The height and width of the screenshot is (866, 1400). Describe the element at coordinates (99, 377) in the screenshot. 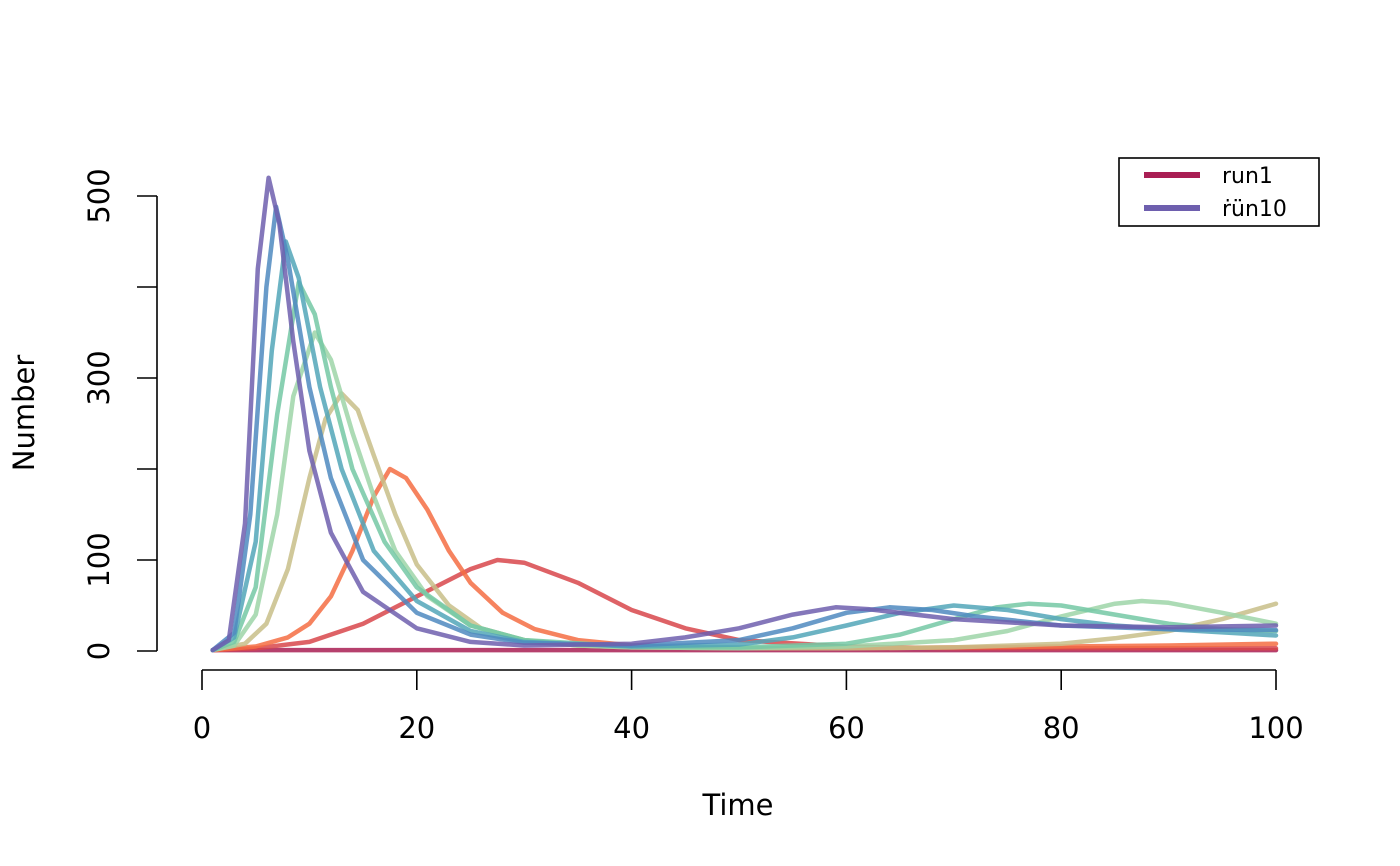

I see `y-tick-label: 300` at that location.